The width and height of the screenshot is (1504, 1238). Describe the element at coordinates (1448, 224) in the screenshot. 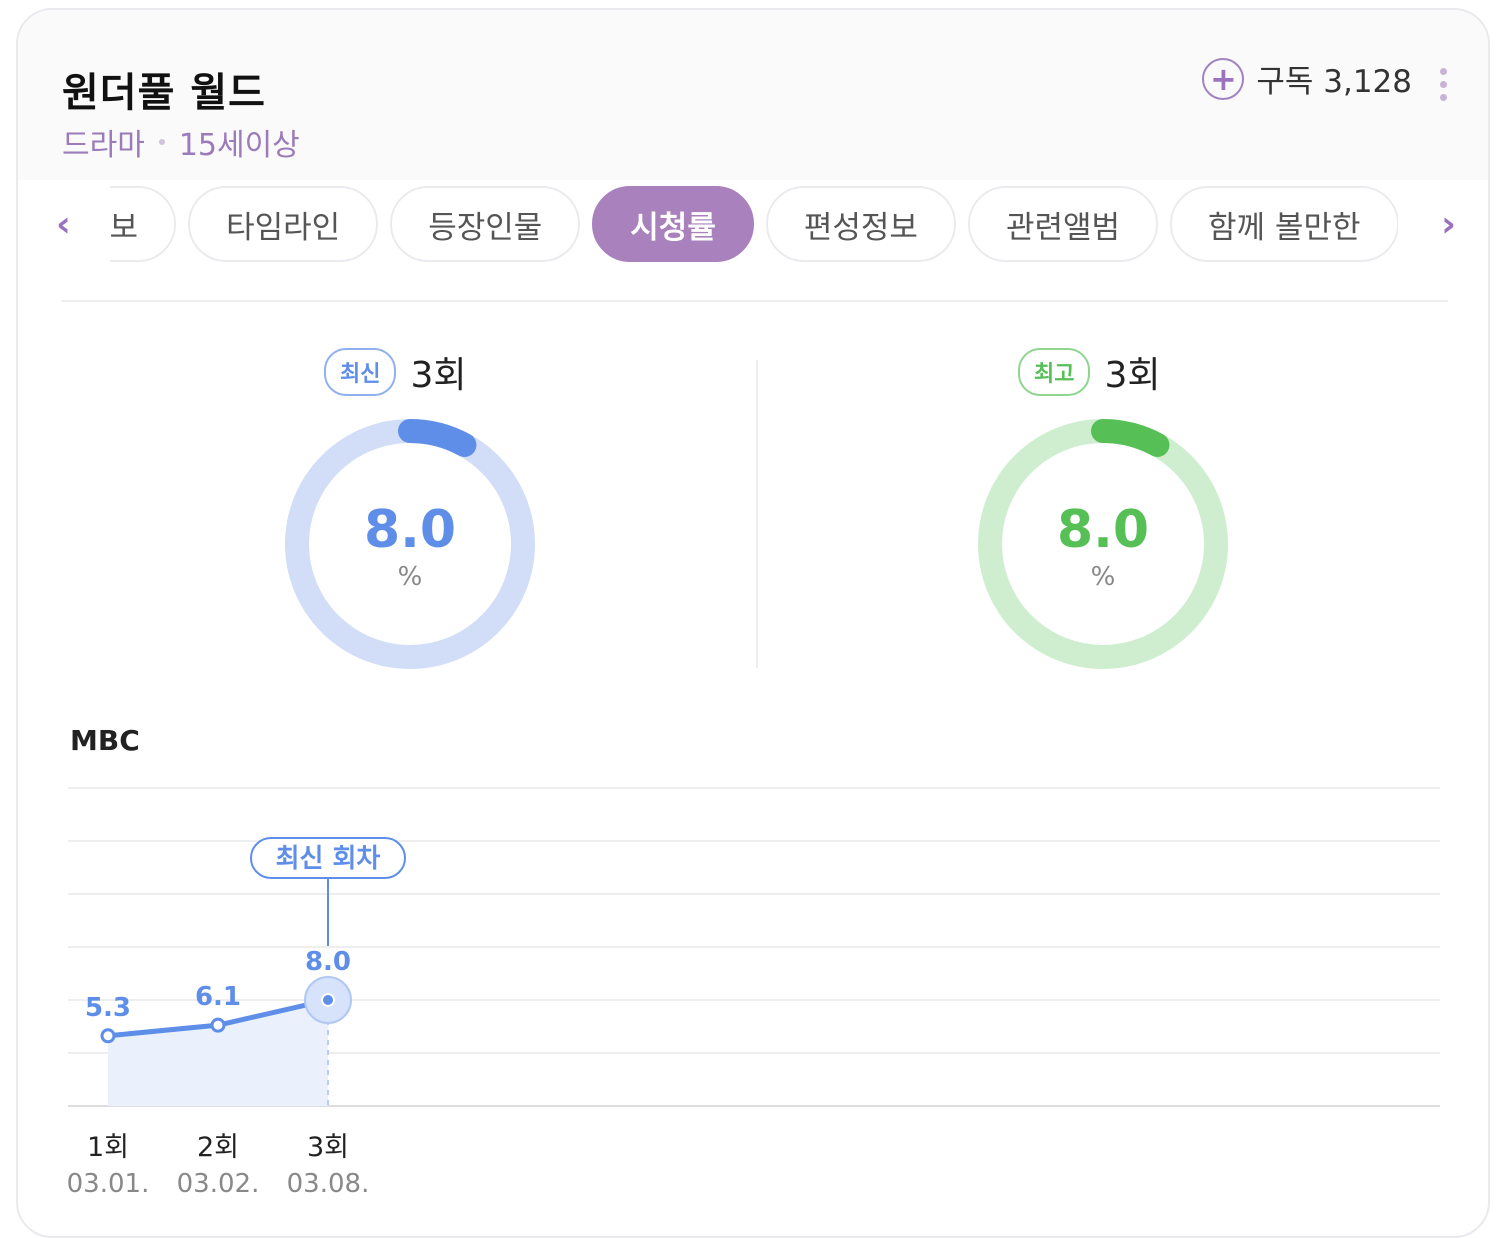

I see `chevron-right-icon: ›` at that location.